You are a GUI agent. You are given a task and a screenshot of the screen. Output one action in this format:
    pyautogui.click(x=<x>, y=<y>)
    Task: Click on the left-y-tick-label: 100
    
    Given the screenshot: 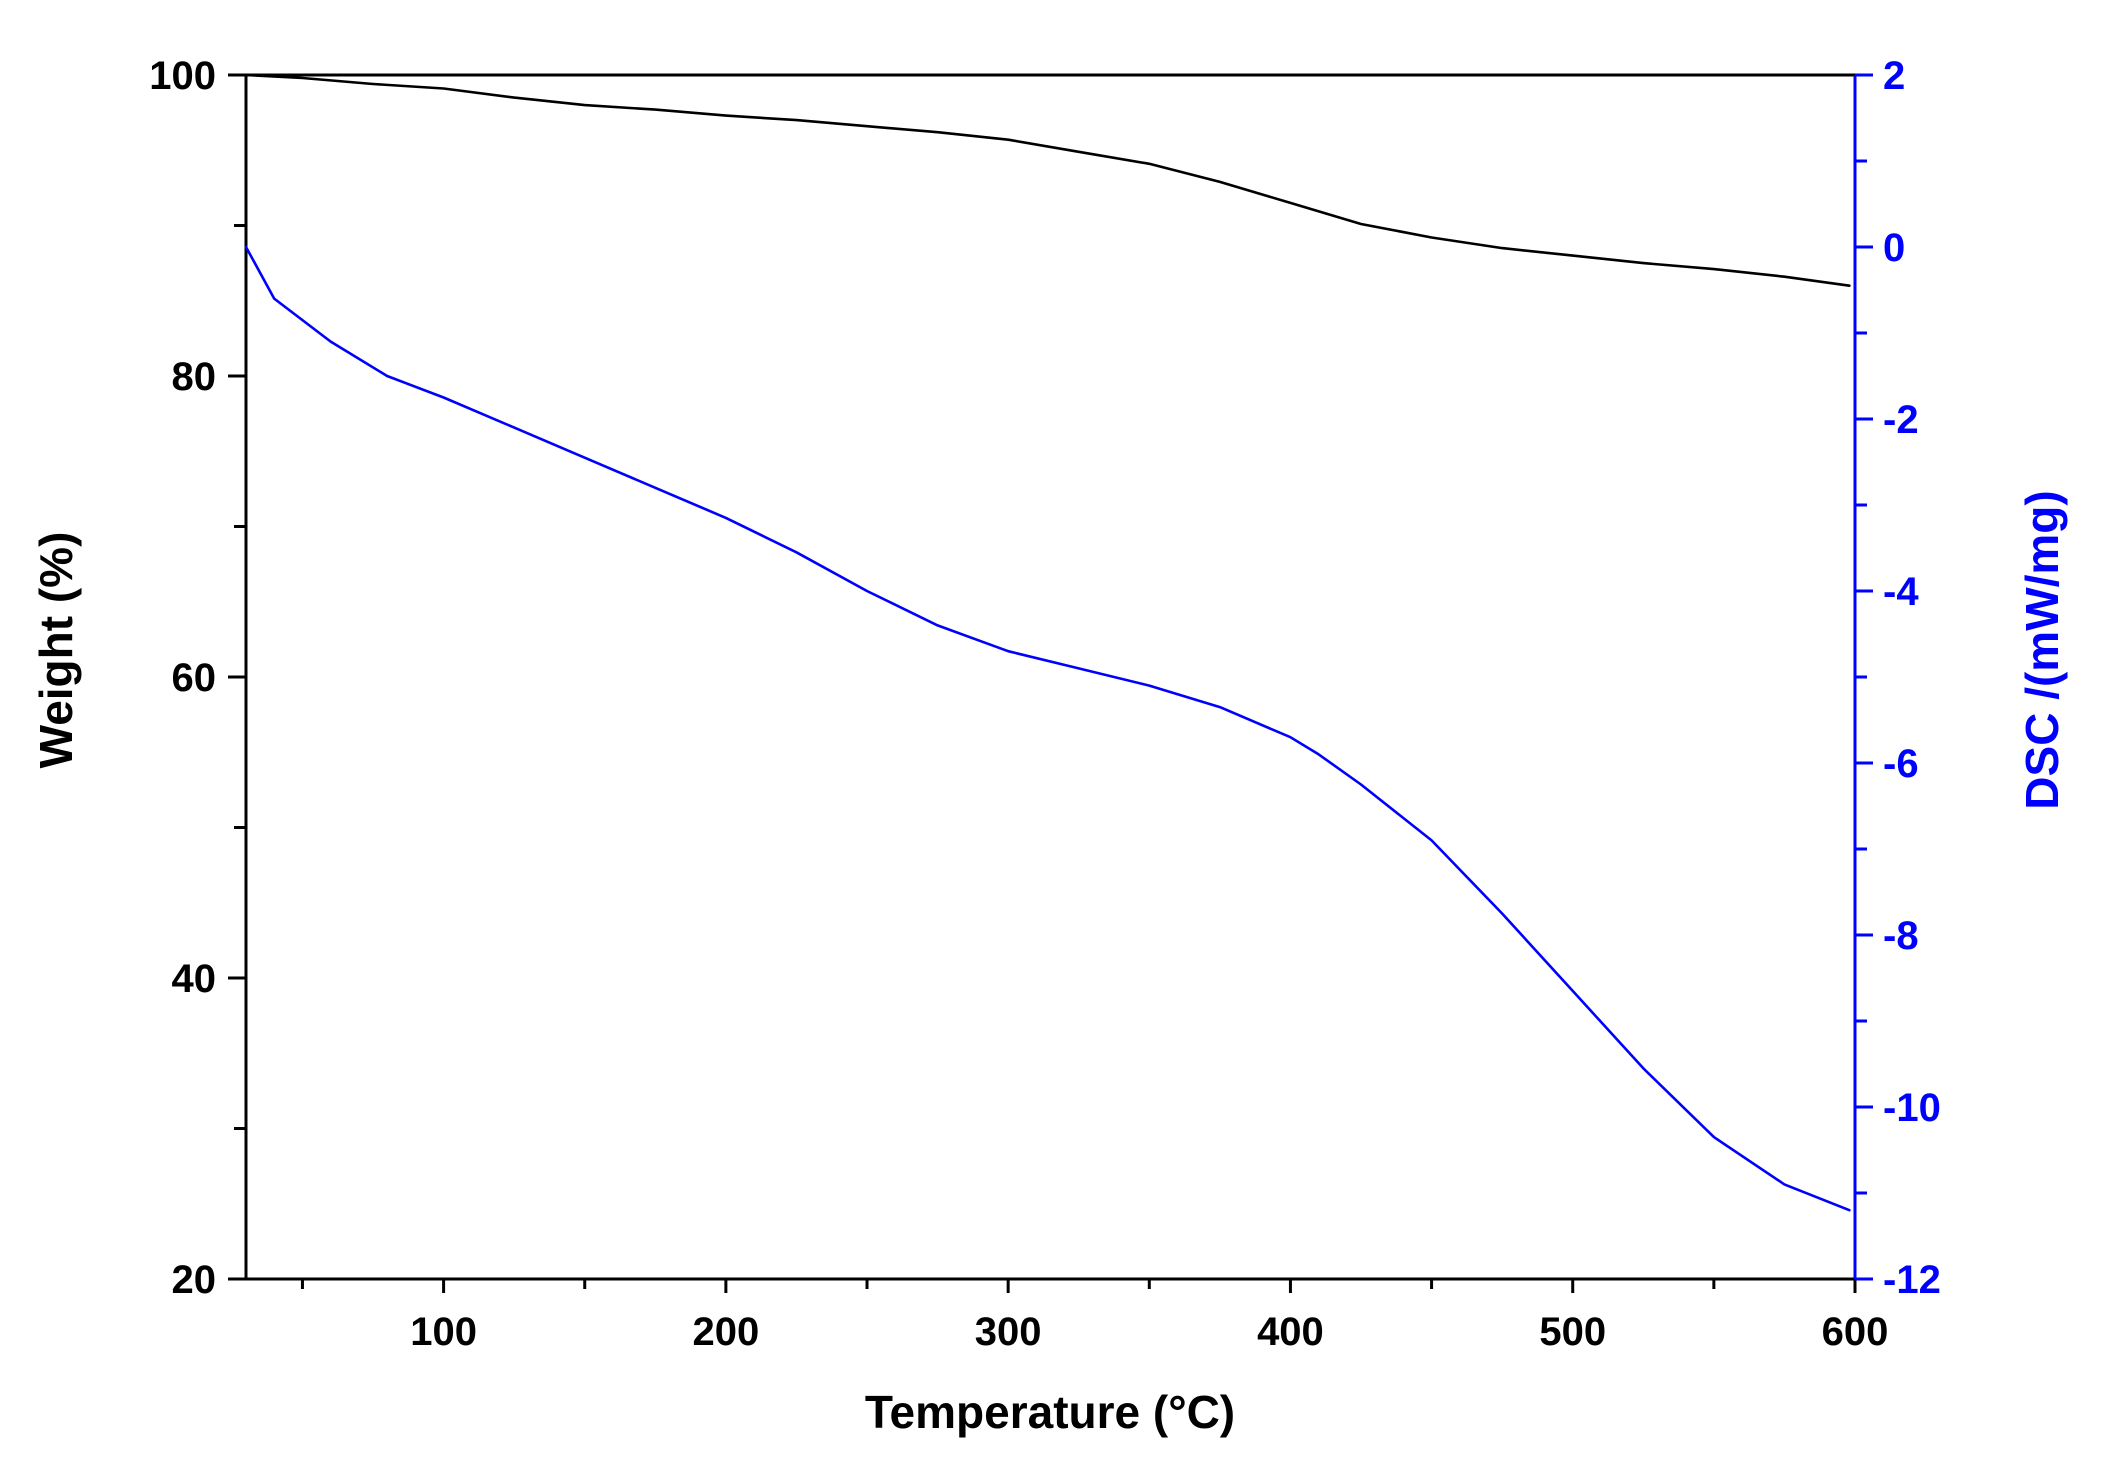 What is the action you would take?
    pyautogui.click(x=182, y=76)
    